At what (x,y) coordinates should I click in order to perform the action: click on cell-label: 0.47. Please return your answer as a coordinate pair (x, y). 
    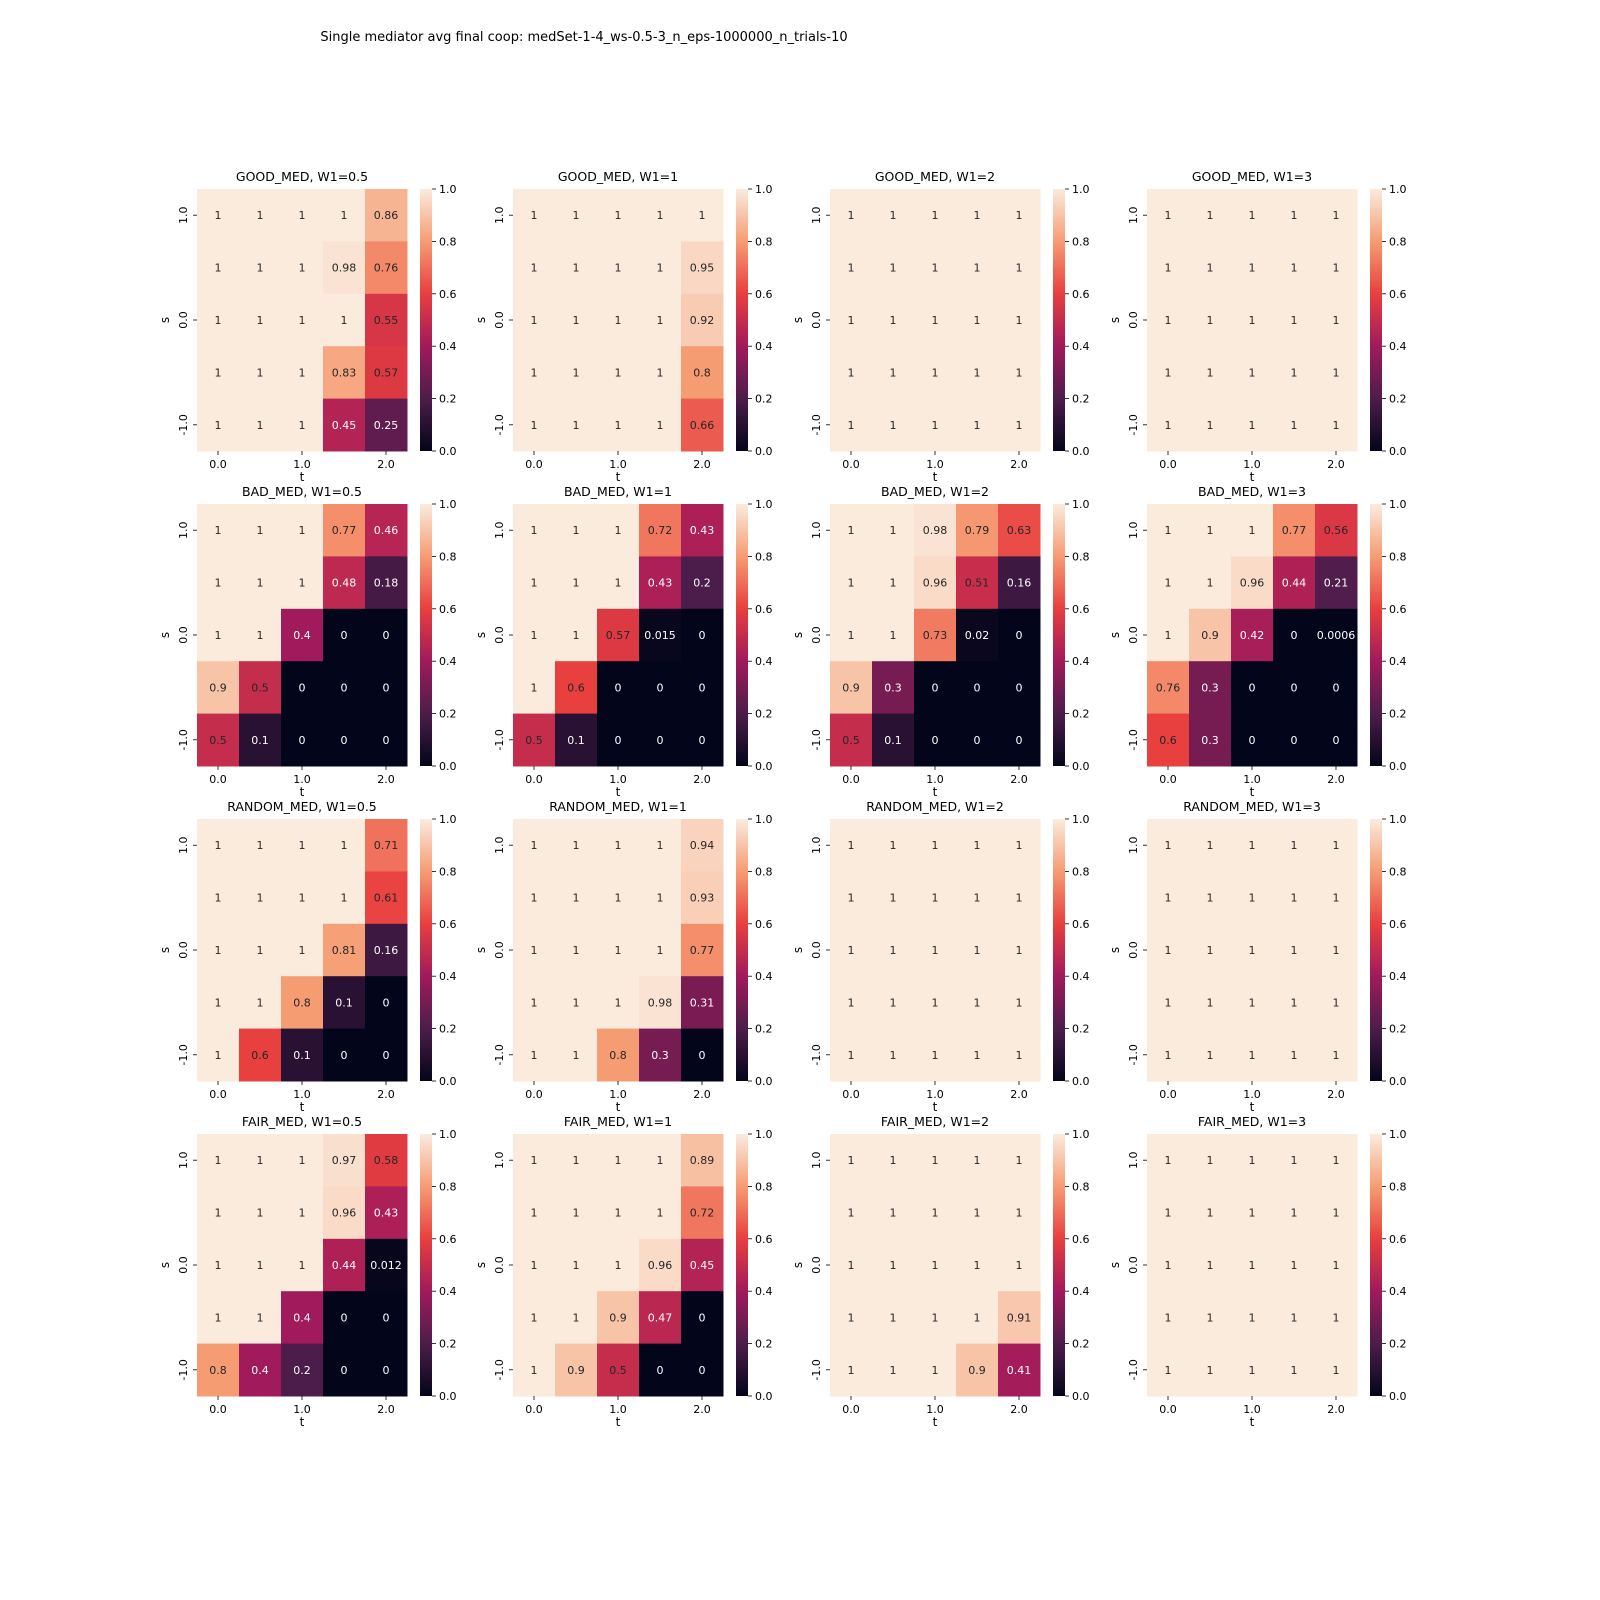
    Looking at the image, I should click on (660, 1317).